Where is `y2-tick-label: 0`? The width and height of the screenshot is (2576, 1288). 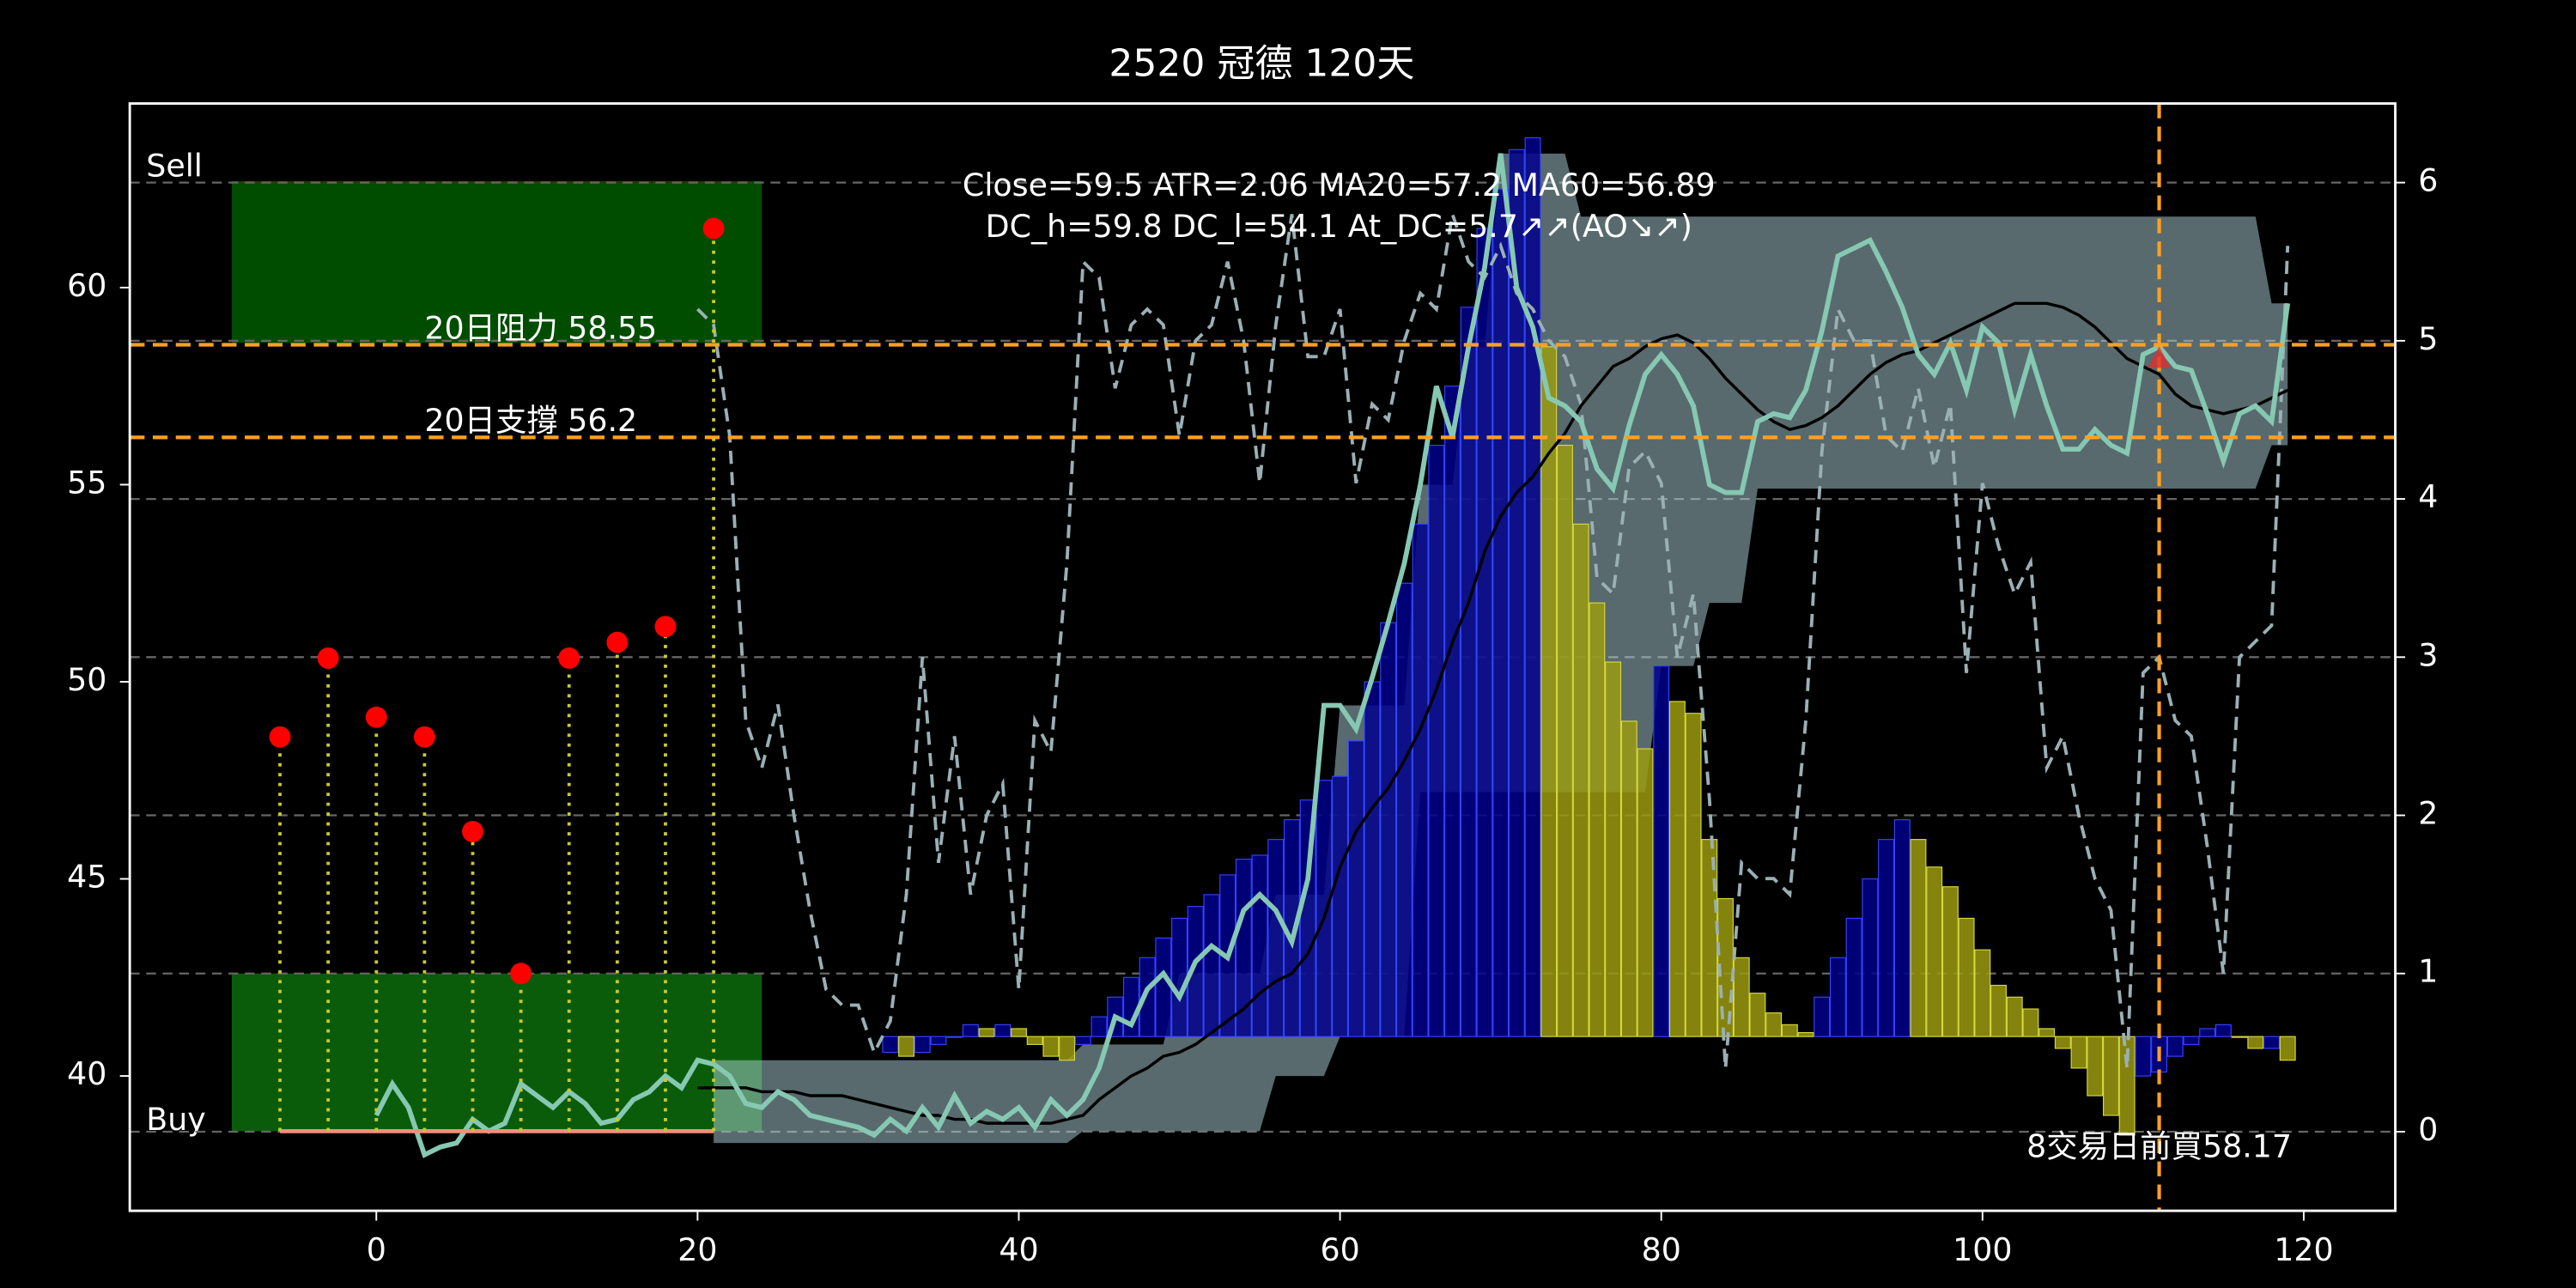
y2-tick-label: 0 is located at coordinates (2428, 1129).